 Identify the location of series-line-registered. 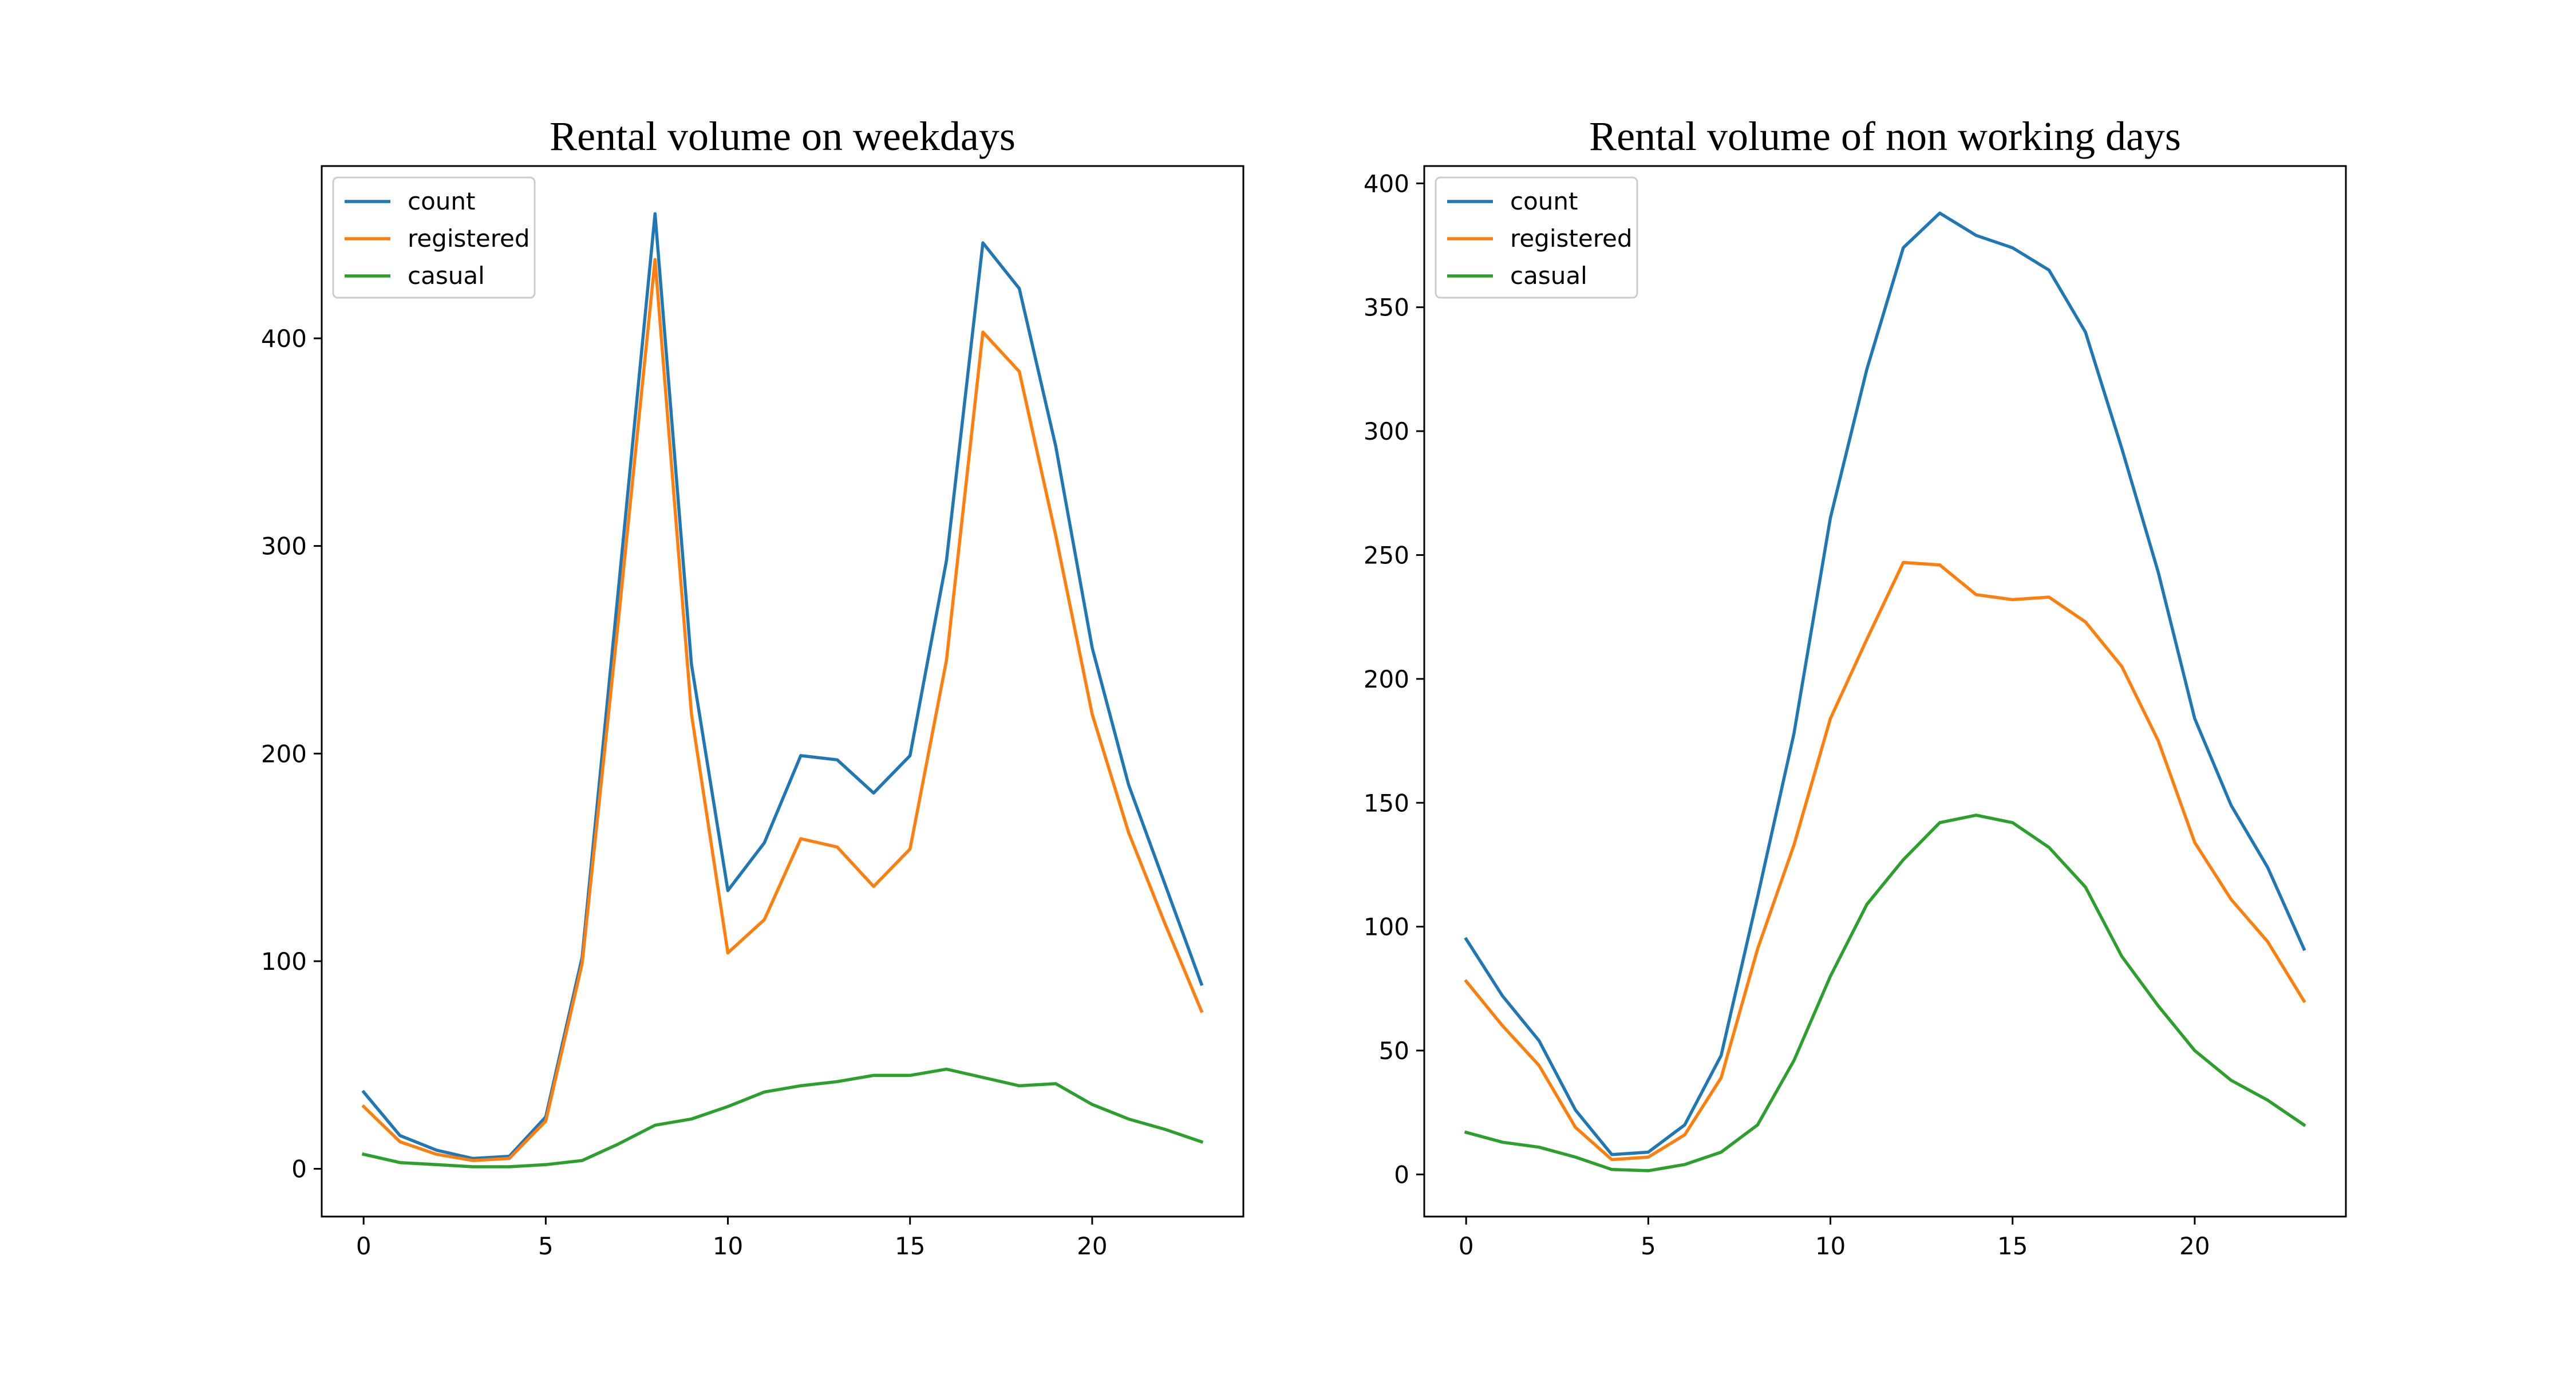
(1885, 861).